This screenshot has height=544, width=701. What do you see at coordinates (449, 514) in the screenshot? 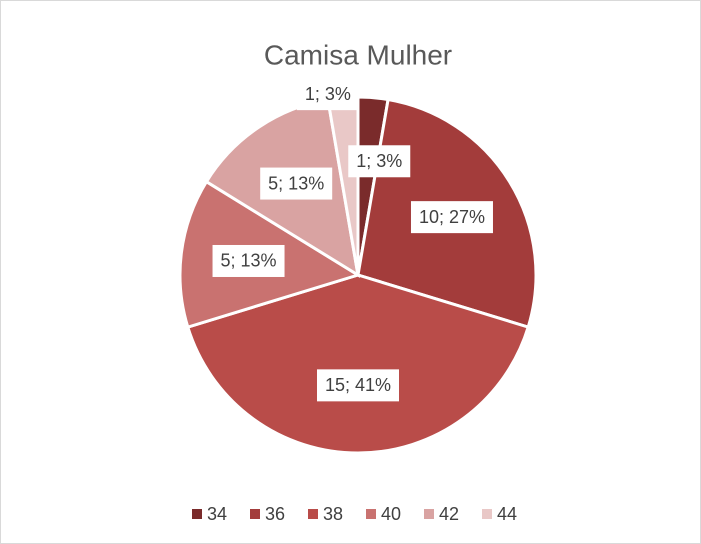
I see `legend-label: 42` at bounding box center [449, 514].